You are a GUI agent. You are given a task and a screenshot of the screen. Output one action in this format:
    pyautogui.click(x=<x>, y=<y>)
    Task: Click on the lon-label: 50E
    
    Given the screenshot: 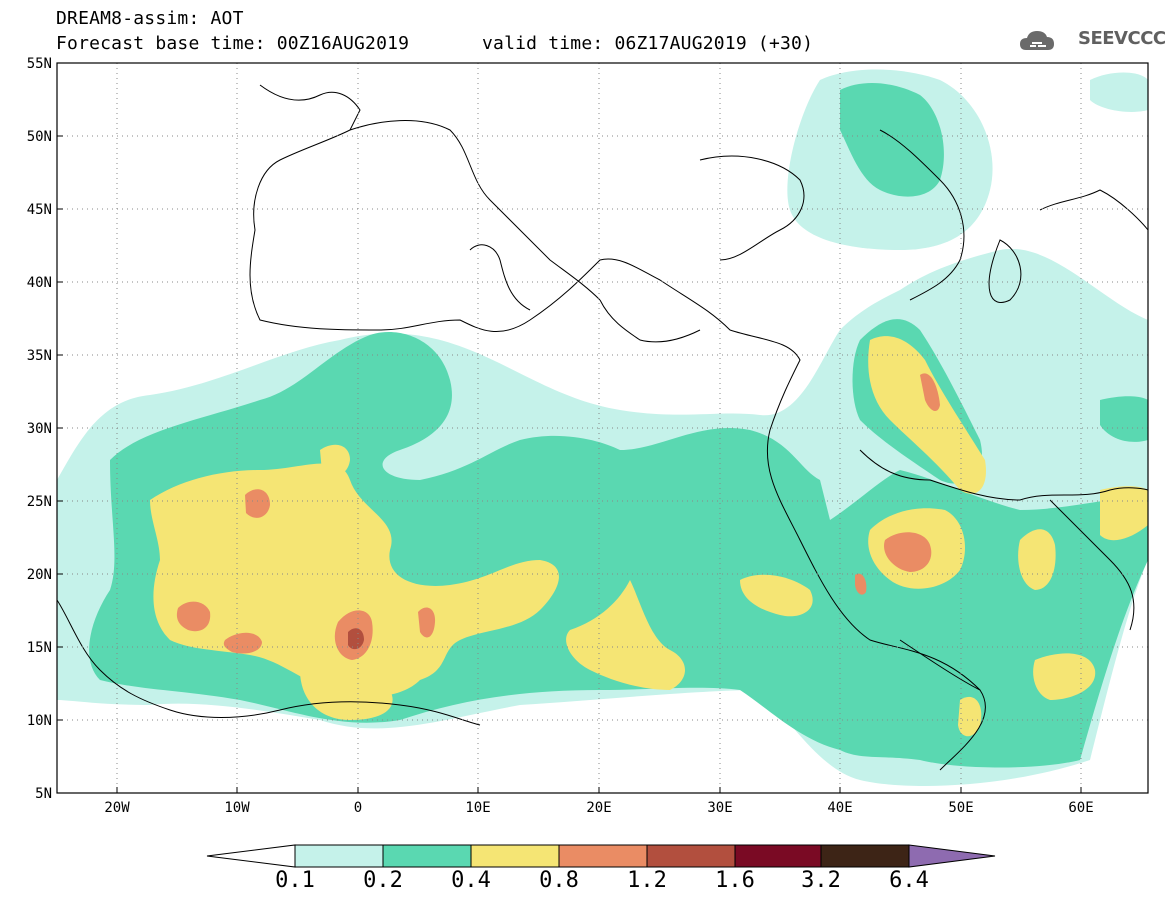 What is the action you would take?
    pyautogui.click(x=960, y=808)
    